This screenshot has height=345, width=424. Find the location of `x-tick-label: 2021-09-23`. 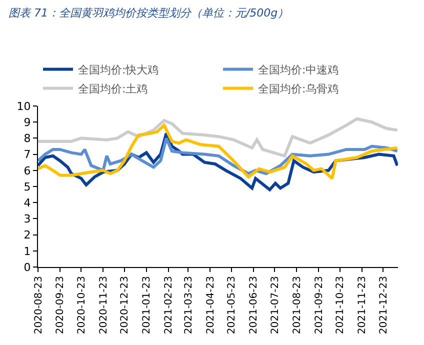

x-tick-label: 2021-09-23 is located at coordinates (319, 305).